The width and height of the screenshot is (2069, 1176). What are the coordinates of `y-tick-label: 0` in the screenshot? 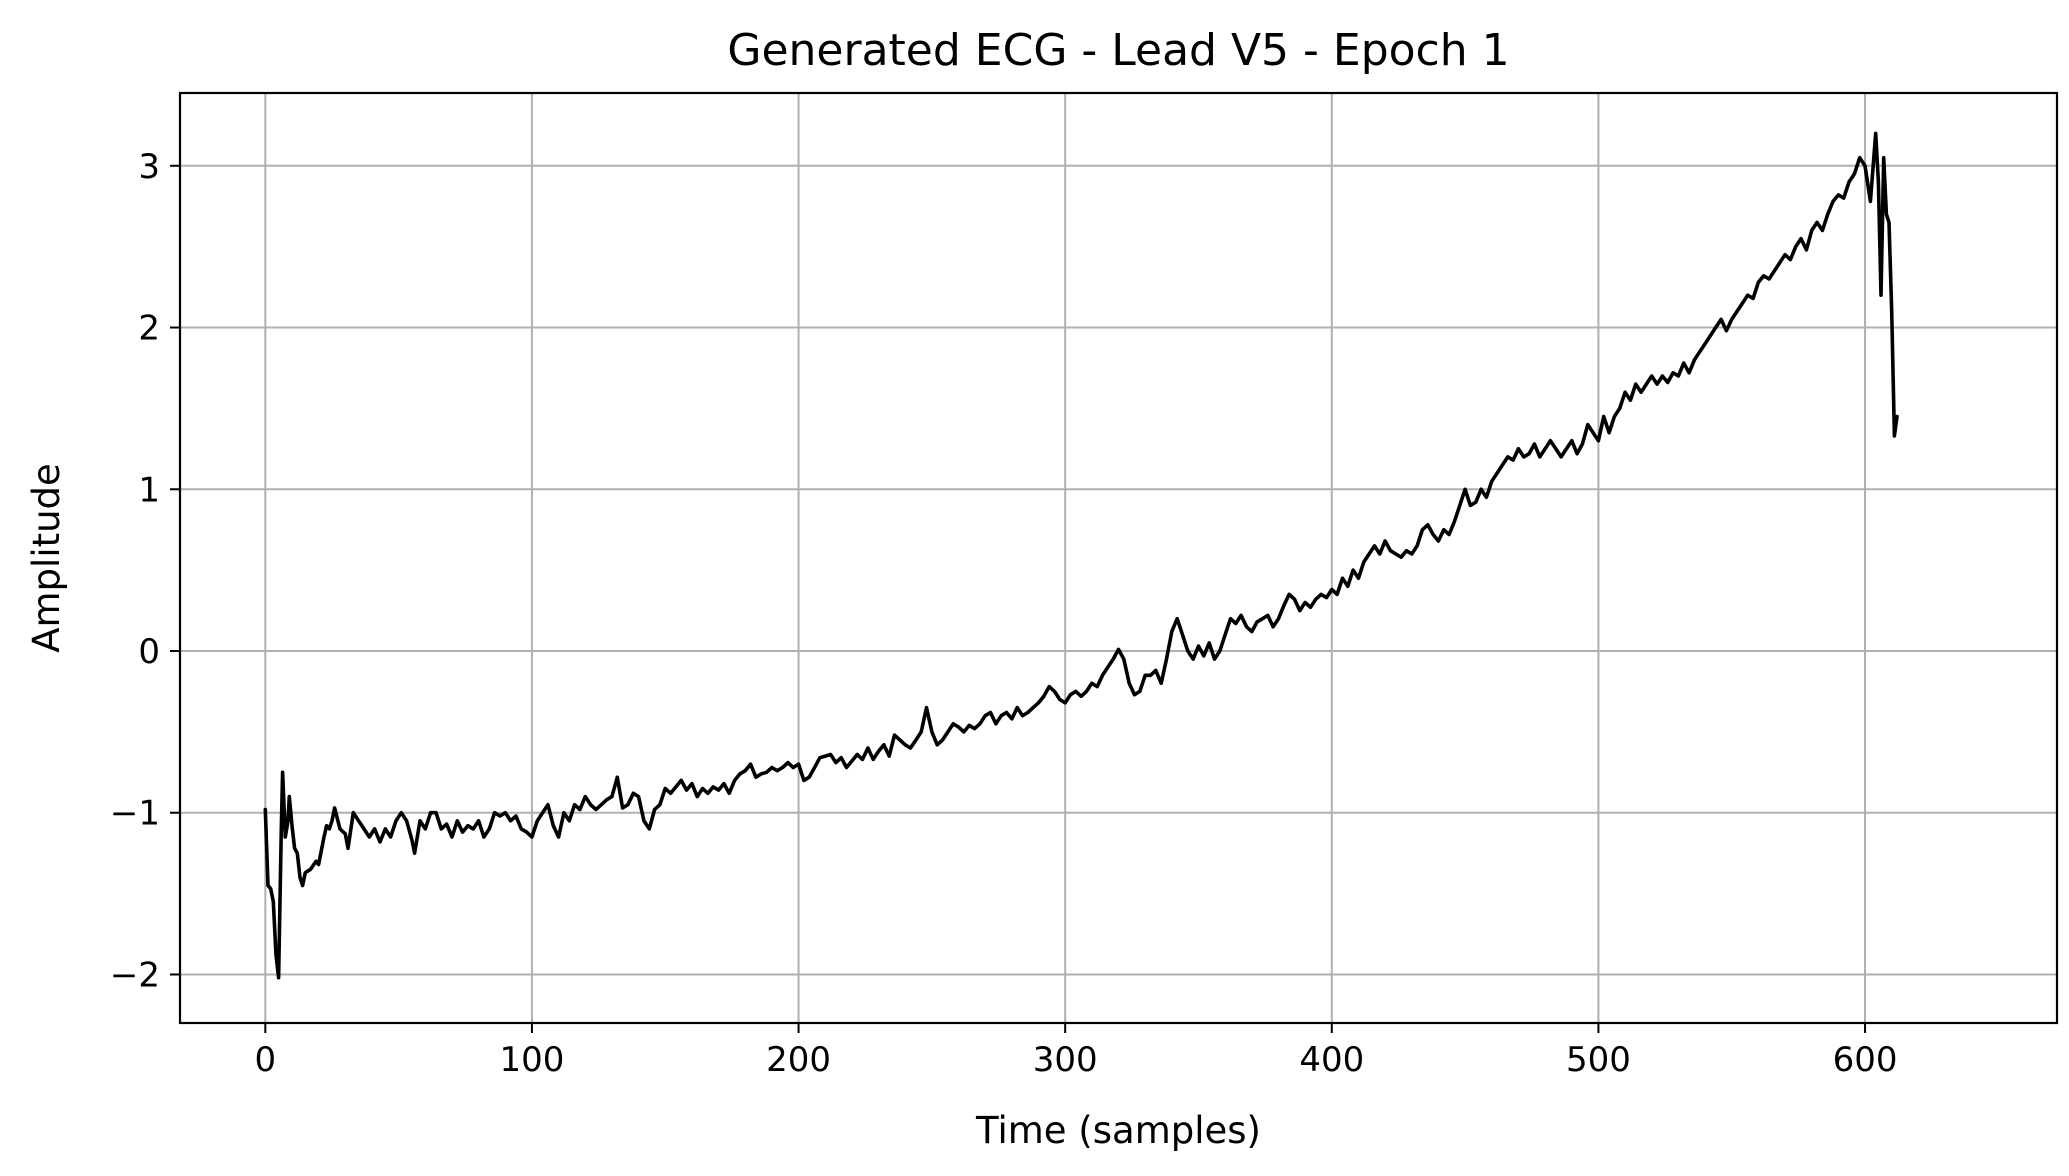 It's located at (149, 652).